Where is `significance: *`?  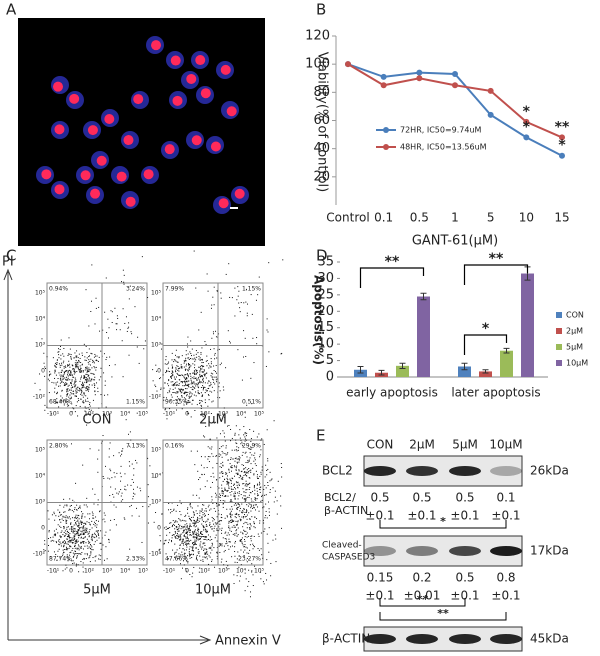
significance: * is located at coordinates (443, 521).